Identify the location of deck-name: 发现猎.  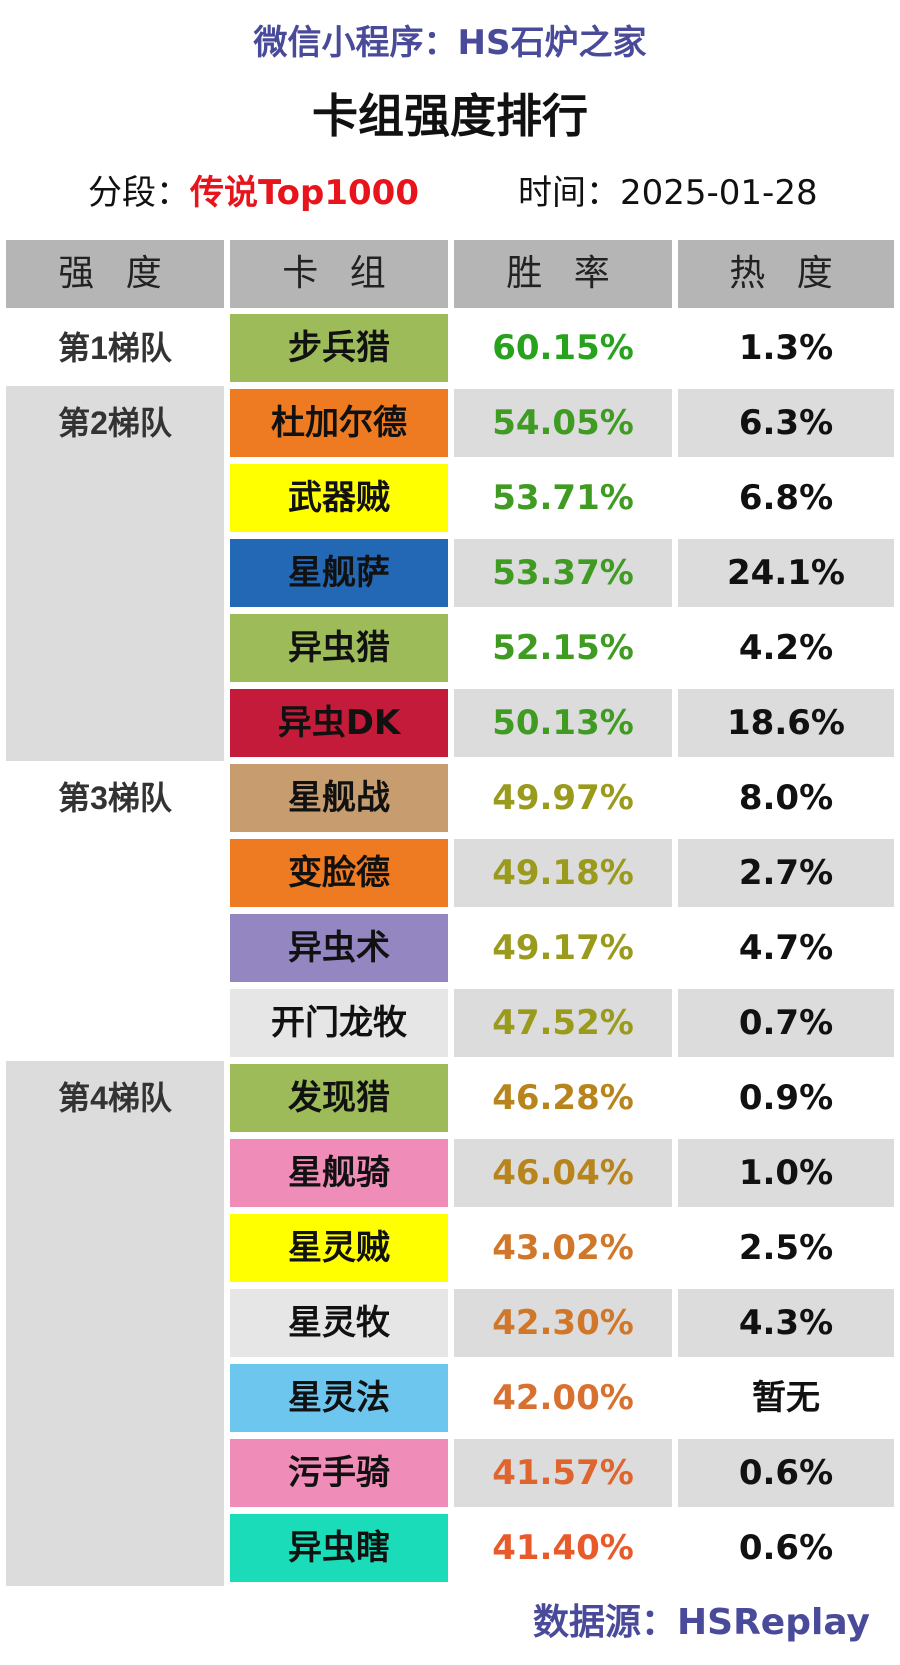
(339, 1098).